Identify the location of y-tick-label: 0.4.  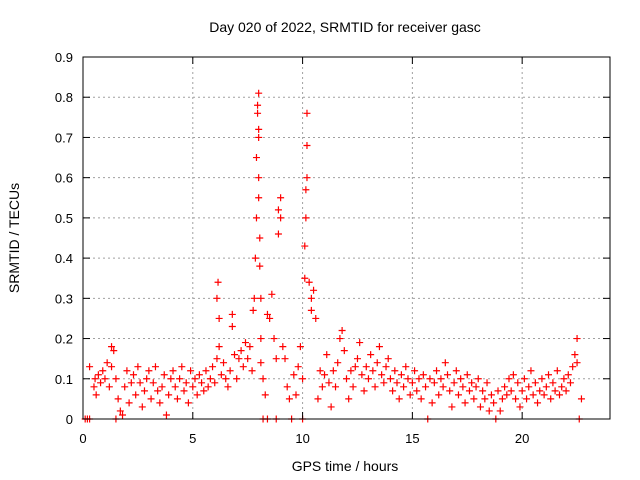
(64, 258).